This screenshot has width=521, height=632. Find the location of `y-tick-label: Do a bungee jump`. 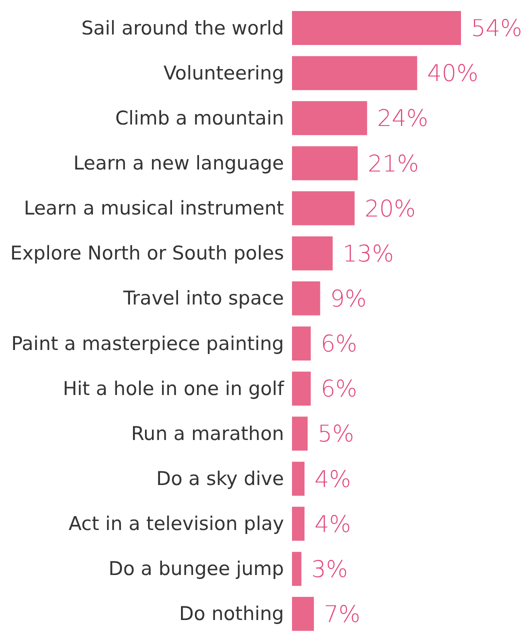

y-tick-label: Do a bungee jump is located at coordinates (196, 569).